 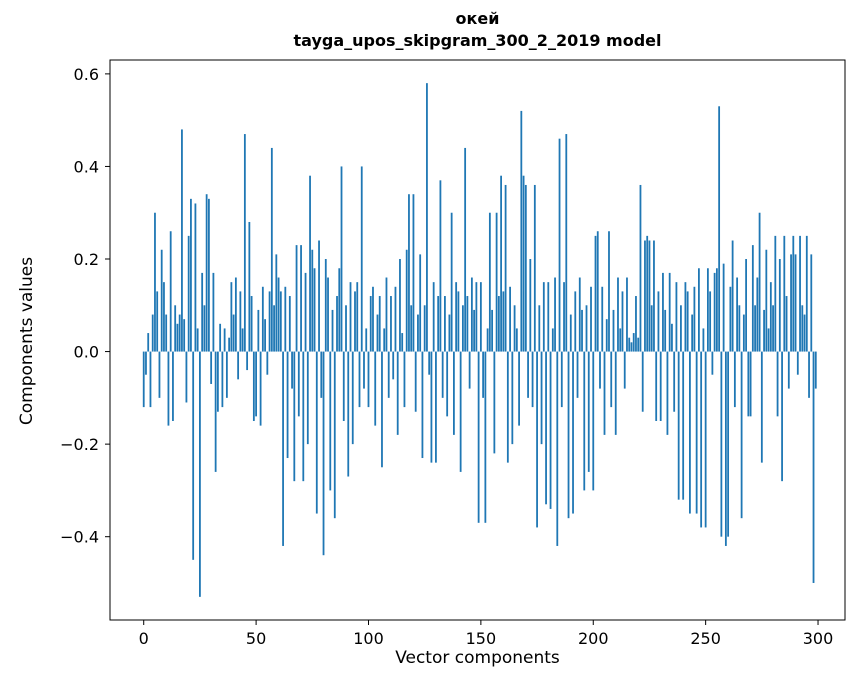 What do you see at coordinates (86, 352) in the screenshot?
I see `y-tick-label: 0.0` at bounding box center [86, 352].